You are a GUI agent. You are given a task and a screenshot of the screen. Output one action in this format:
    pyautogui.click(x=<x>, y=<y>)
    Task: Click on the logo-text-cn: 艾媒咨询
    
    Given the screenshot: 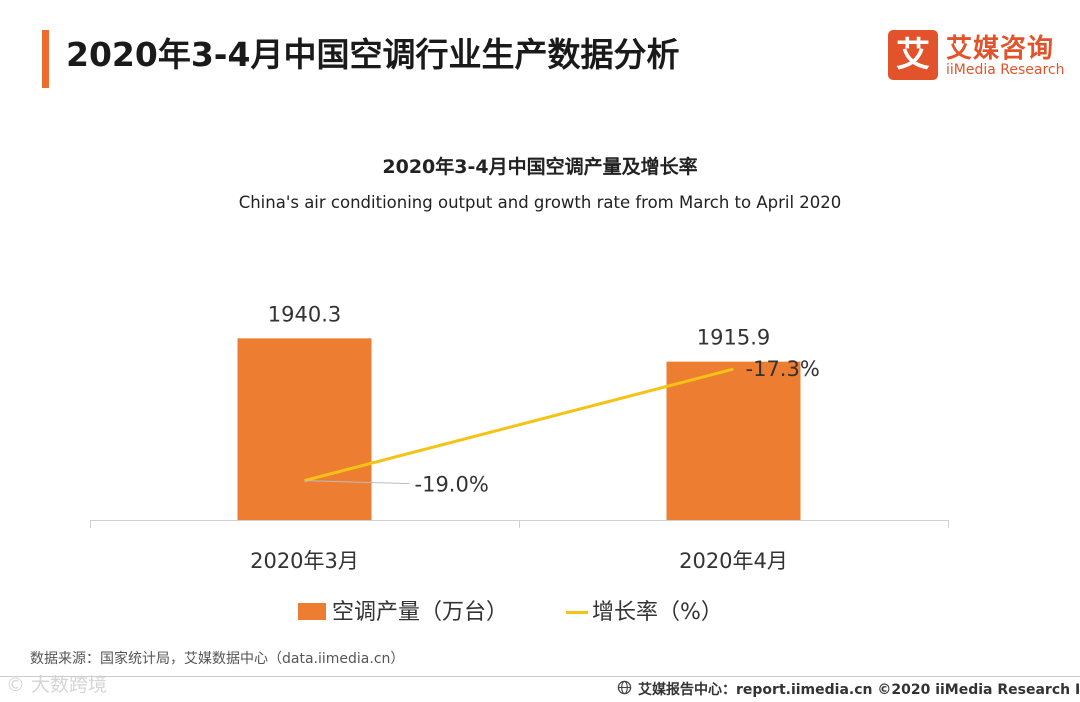 What is the action you would take?
    pyautogui.click(x=1000, y=49)
    